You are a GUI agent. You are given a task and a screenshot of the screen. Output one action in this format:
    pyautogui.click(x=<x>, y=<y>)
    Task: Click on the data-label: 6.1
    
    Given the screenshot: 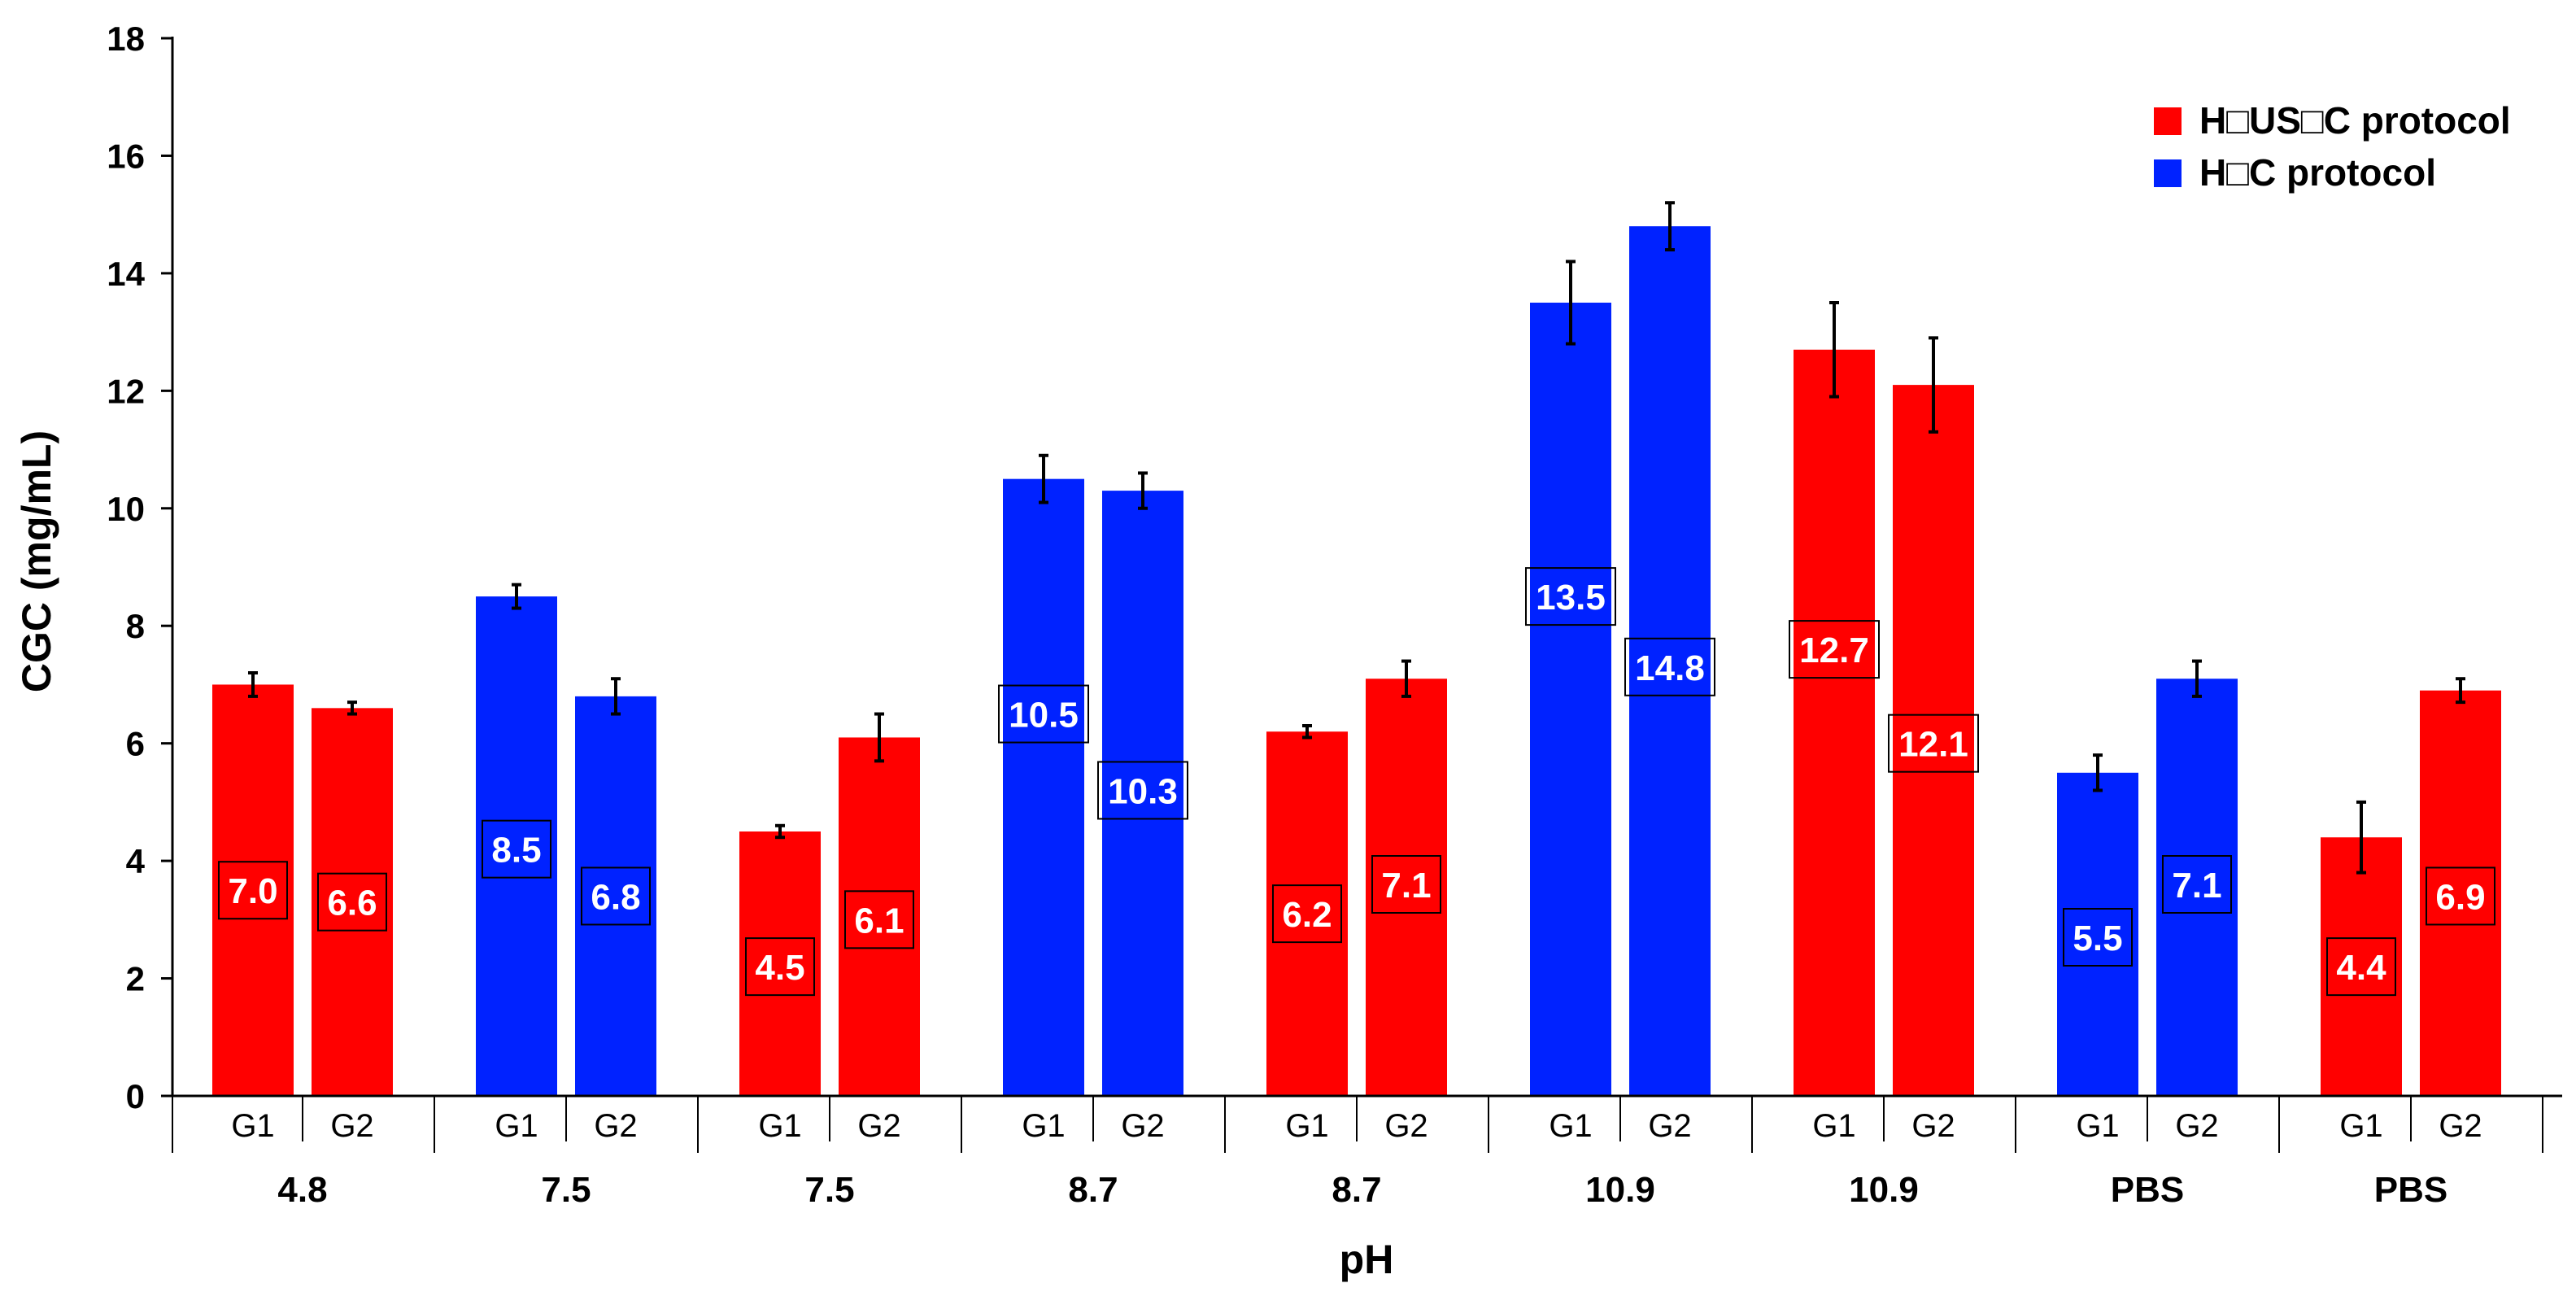 What is the action you would take?
    pyautogui.click(x=879, y=921)
    